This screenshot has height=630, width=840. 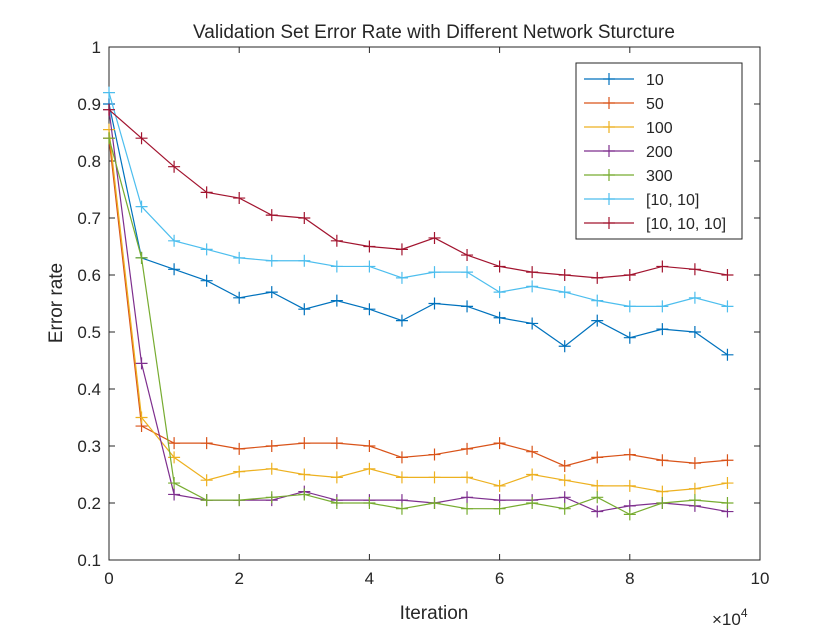 What do you see at coordinates (655, 104) in the screenshot?
I see `legend-label: 50` at bounding box center [655, 104].